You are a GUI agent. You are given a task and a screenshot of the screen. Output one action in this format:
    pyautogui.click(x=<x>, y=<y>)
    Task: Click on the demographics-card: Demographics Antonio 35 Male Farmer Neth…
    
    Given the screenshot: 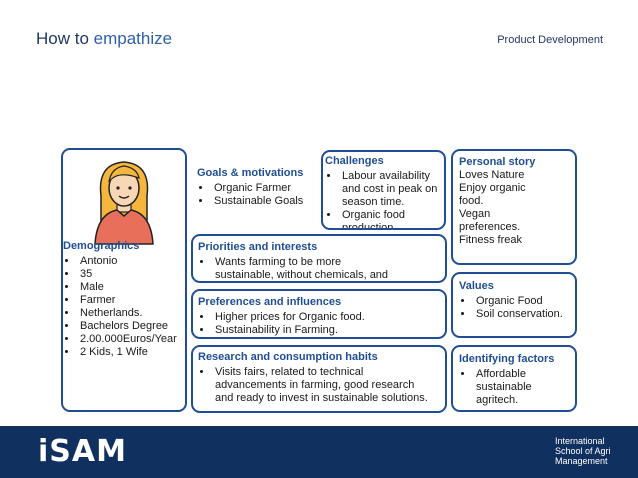 What is the action you would take?
    pyautogui.click(x=124, y=280)
    